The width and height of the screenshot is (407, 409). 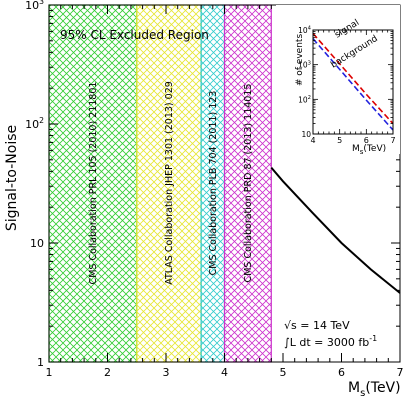 I want to click on main-x-title-unit: (TeV), so click(x=382, y=388).